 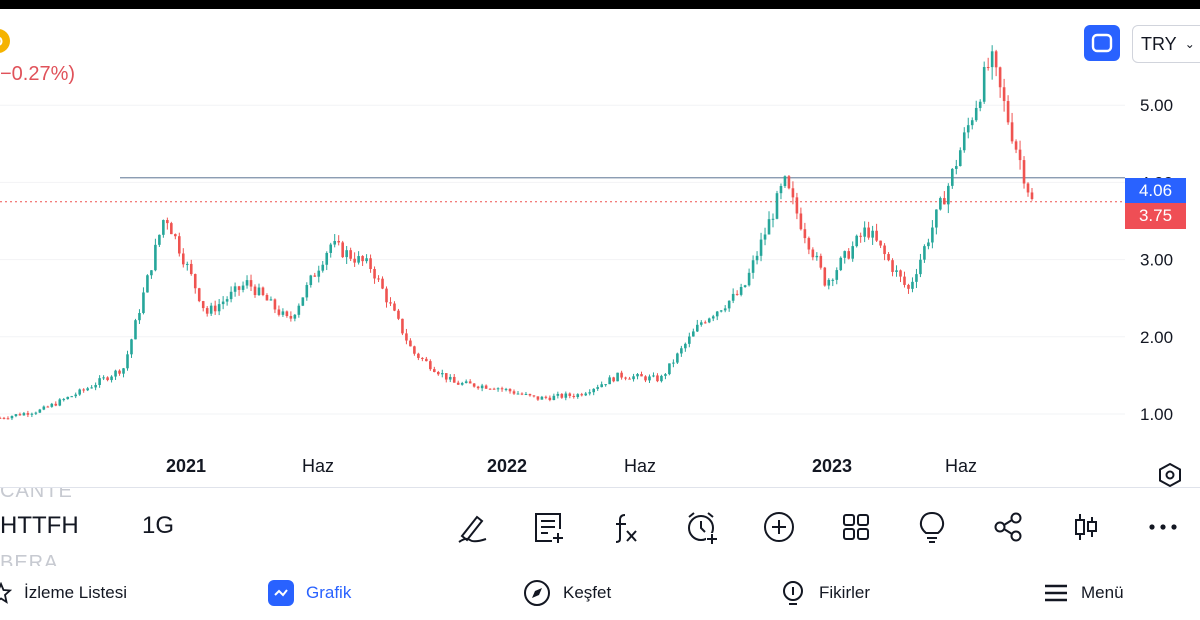 I want to click on more-button, so click(x=1163, y=527).